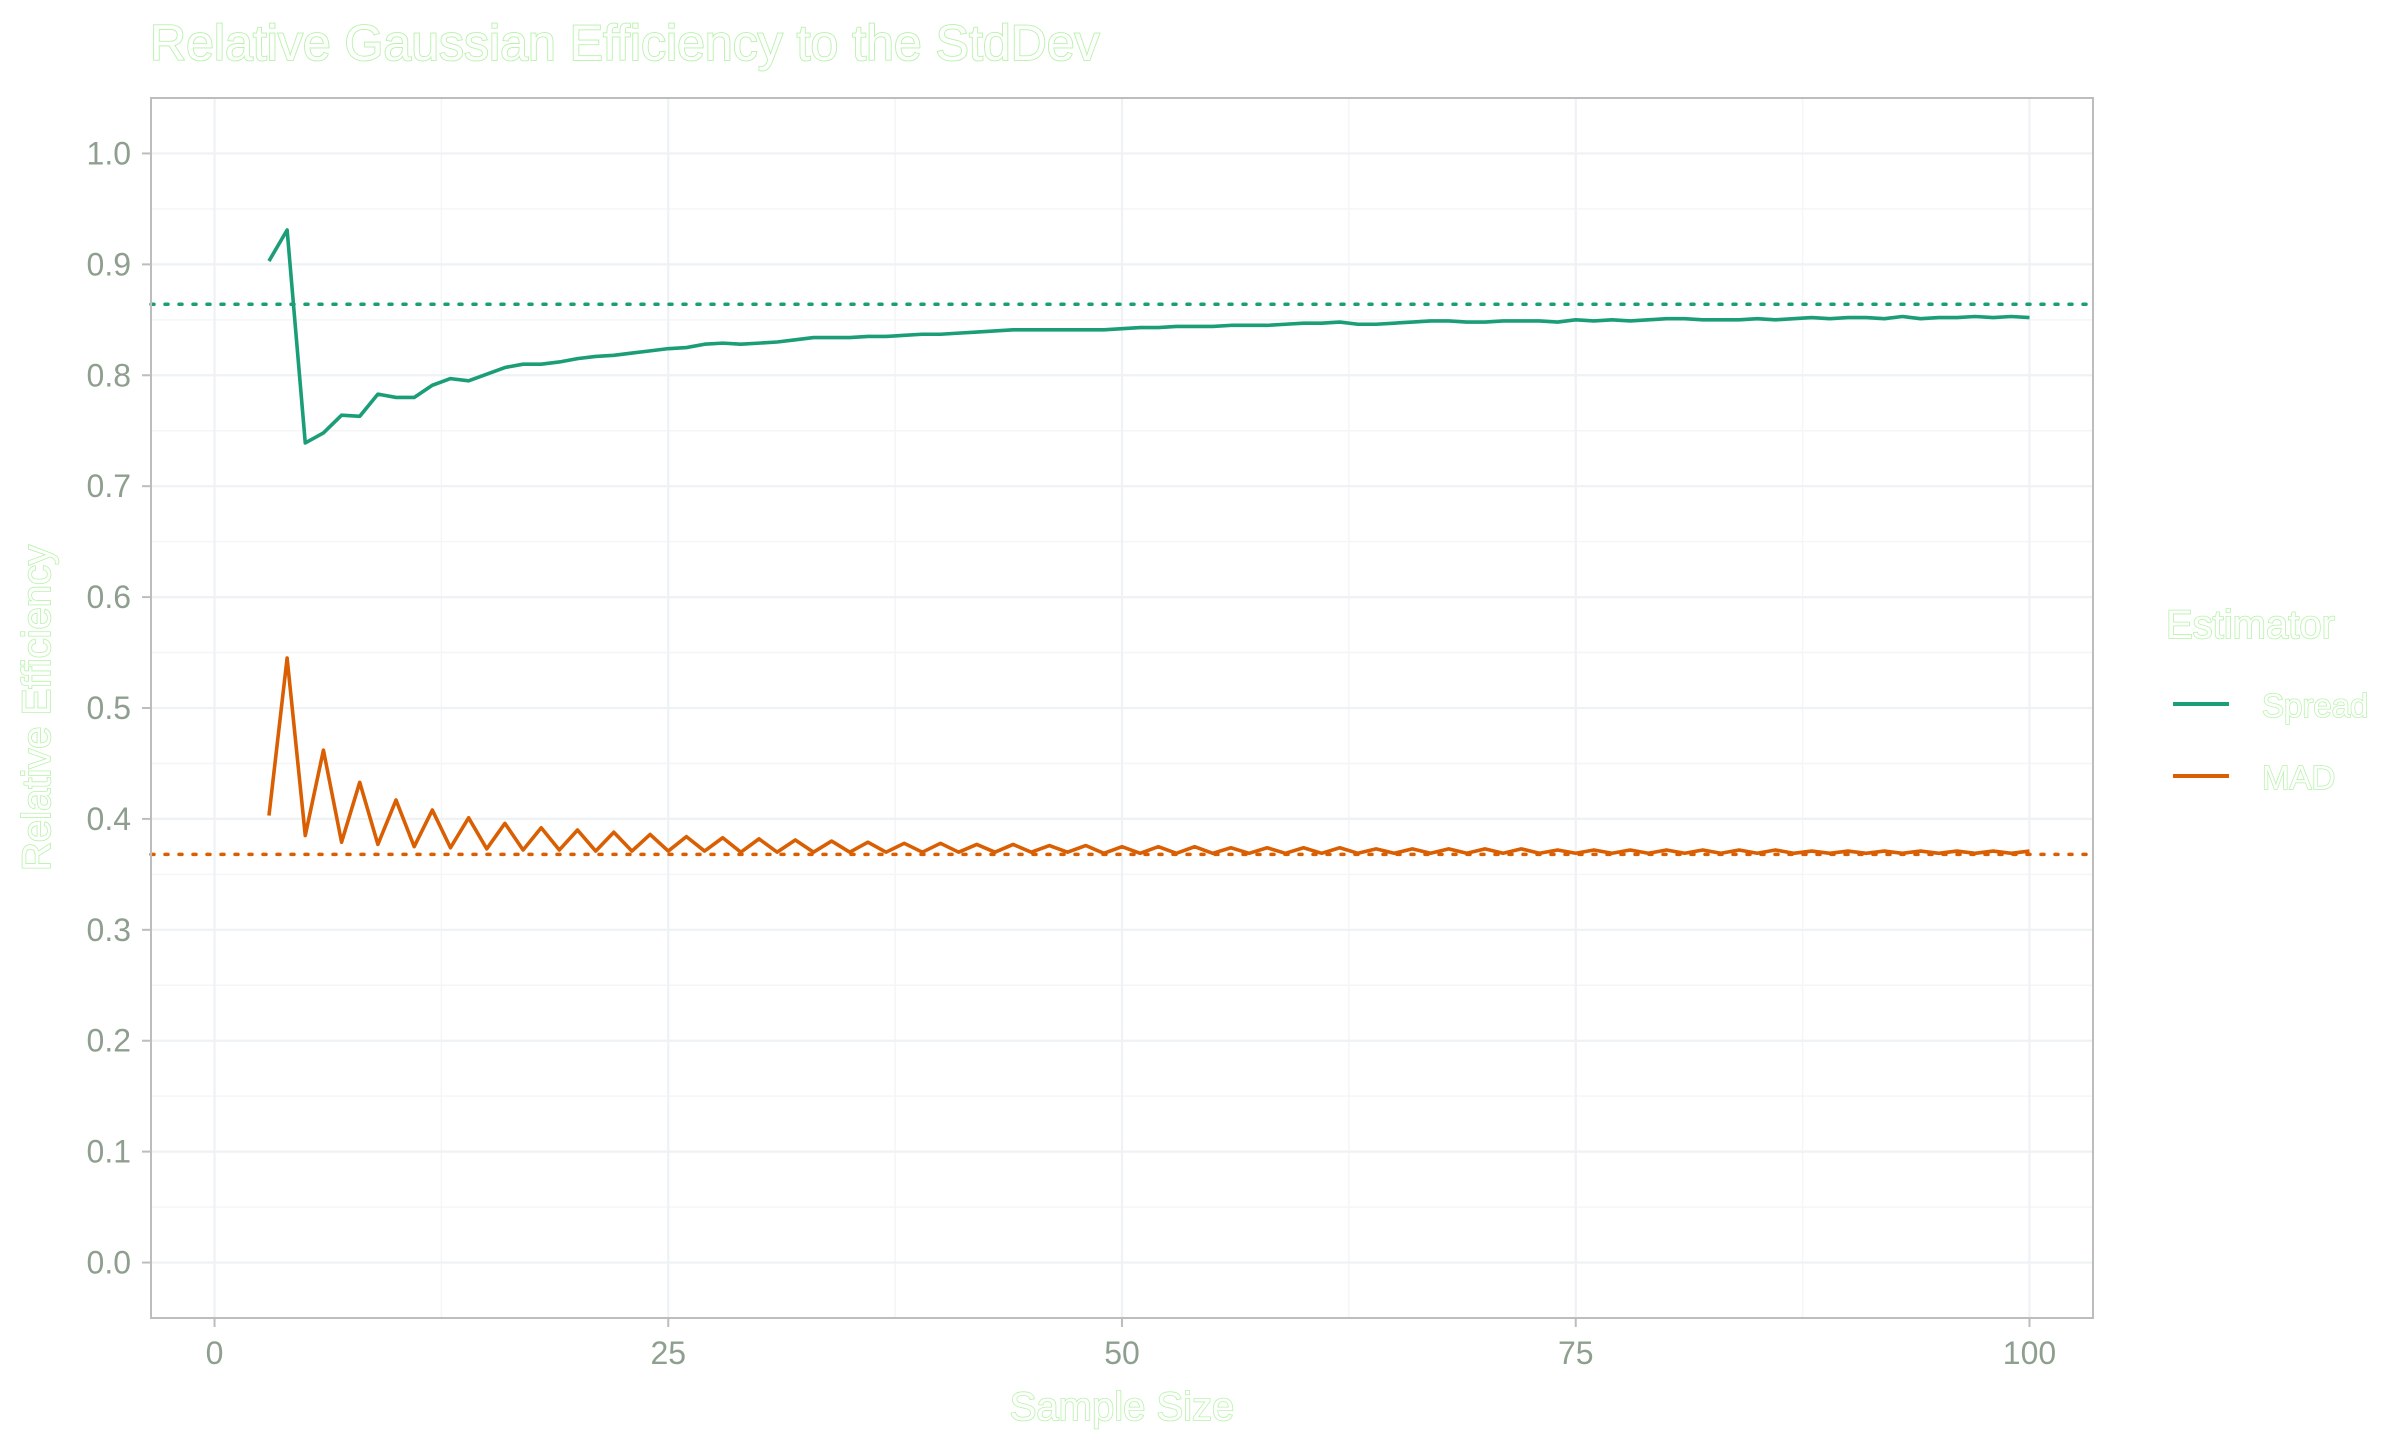 Image resolution: width=2400 pixels, height=1440 pixels. I want to click on x-tick-label: 50, so click(1122, 1353).